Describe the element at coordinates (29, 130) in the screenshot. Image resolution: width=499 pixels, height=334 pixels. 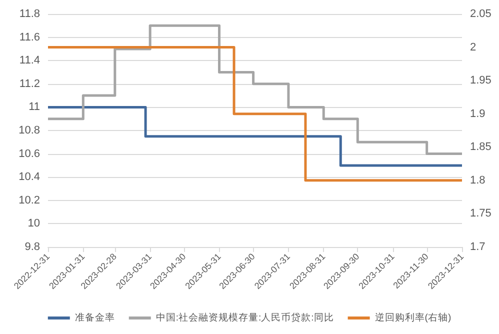
I see `y-tick-label: 10.8` at that location.